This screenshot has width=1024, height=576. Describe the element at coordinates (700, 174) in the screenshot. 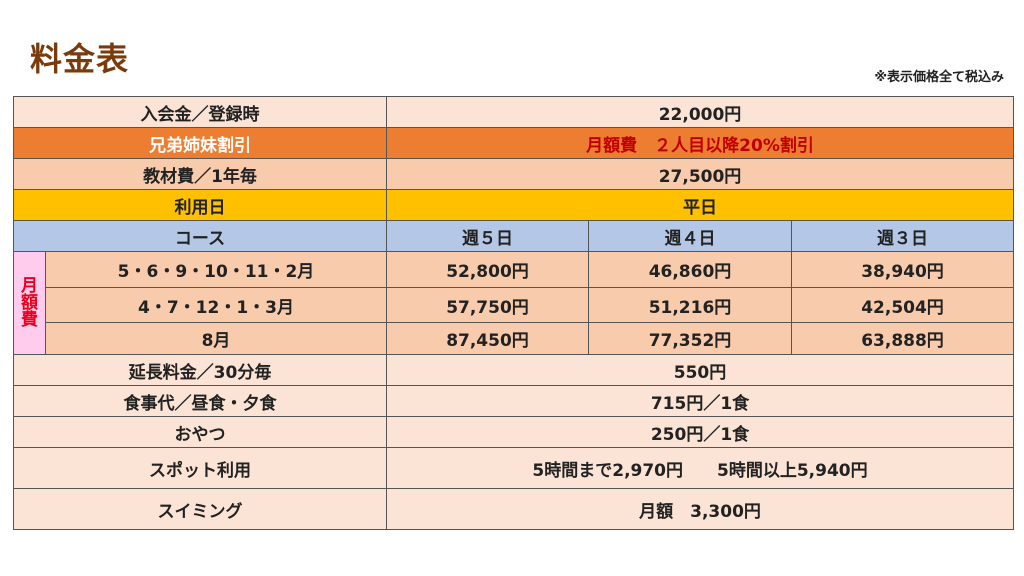

I see `materials-value: 27,500円` at that location.